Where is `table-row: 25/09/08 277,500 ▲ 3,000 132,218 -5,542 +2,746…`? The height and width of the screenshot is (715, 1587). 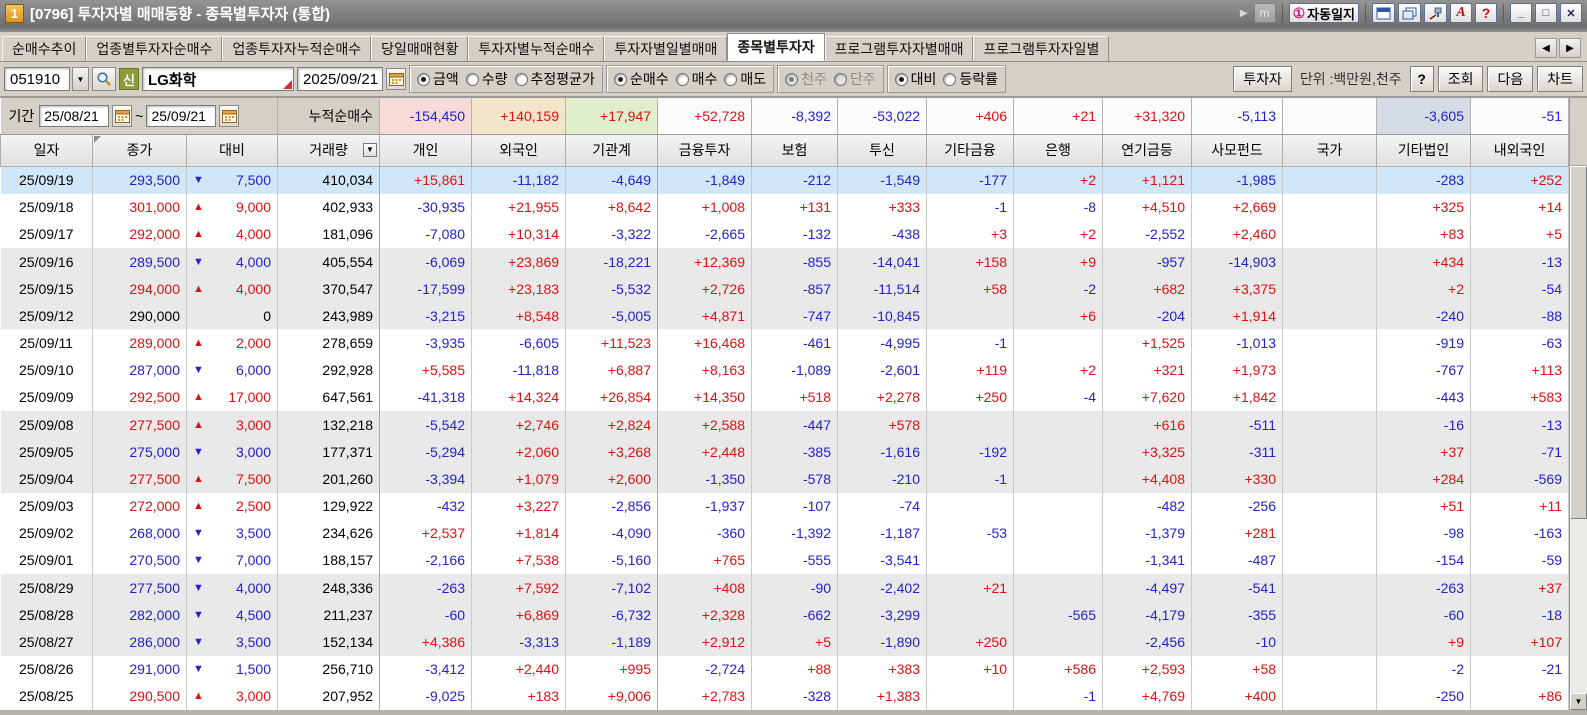
table-row: 25/09/08 277,500 ▲ 3,000 132,218 -5,542 +2,746… is located at coordinates (785, 424).